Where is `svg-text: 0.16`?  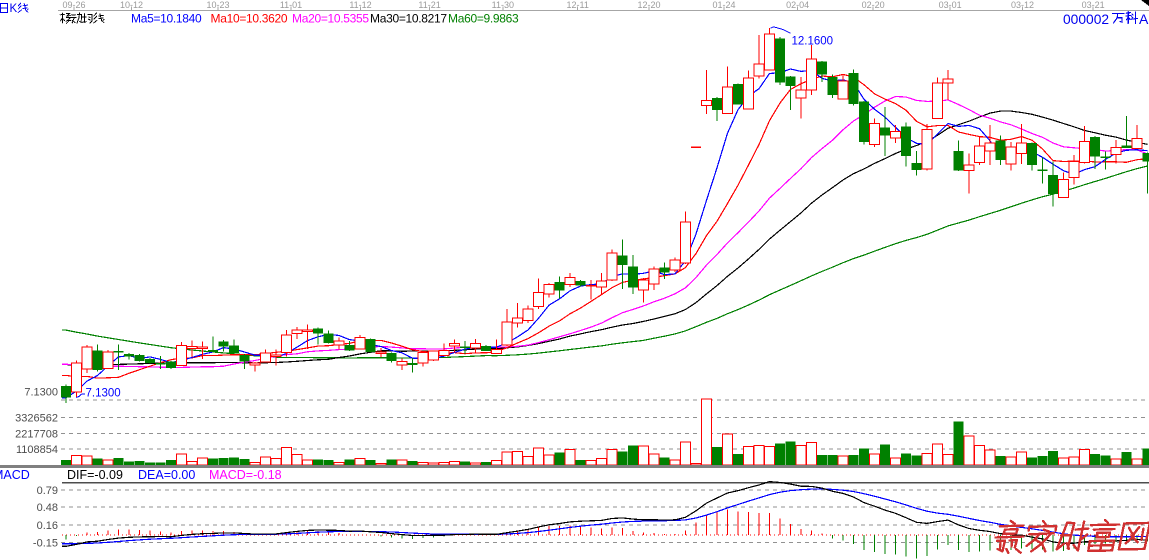
svg-text: 0.16 is located at coordinates (47, 526).